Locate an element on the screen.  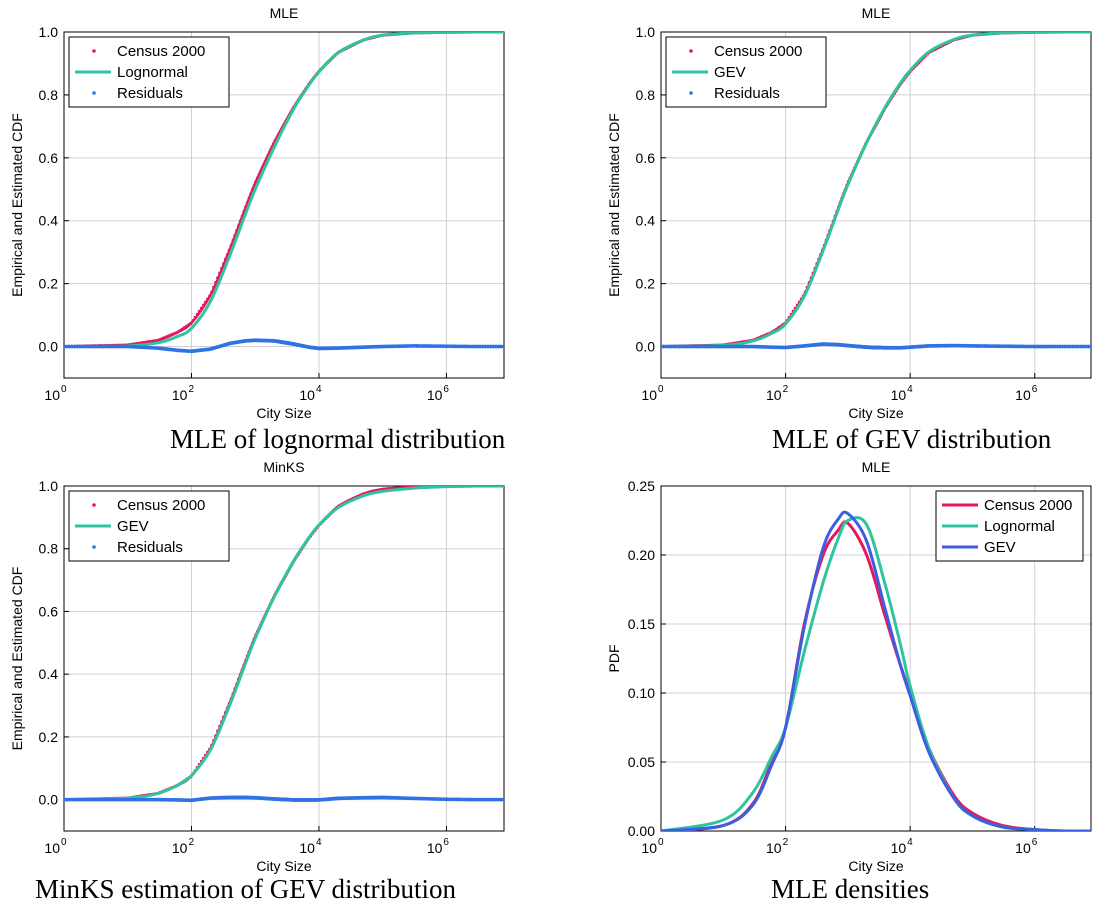
y-tick-label: 1.0 is located at coordinates (646, 32).